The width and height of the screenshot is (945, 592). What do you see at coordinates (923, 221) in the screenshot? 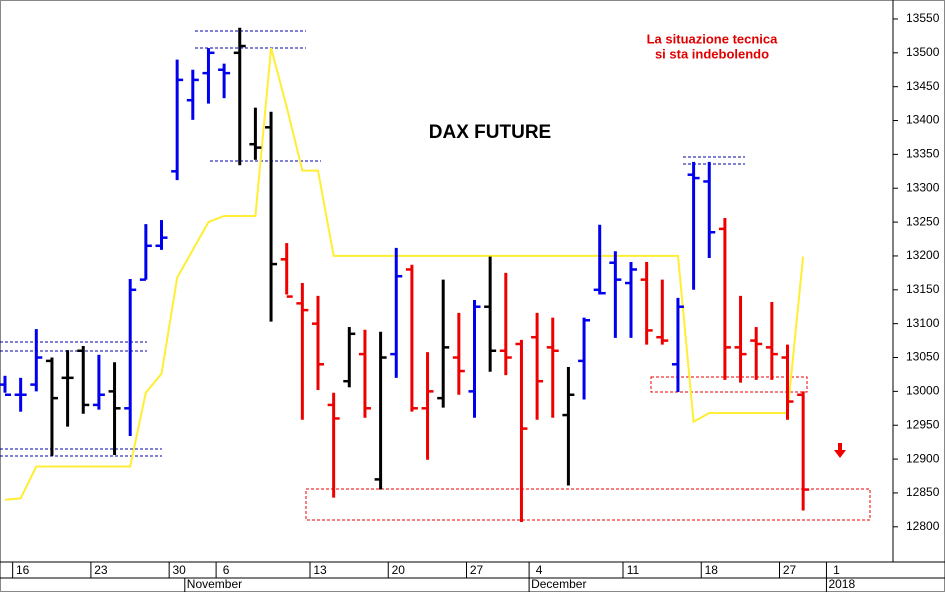
I see `y-tick-label: 13250` at bounding box center [923, 221].